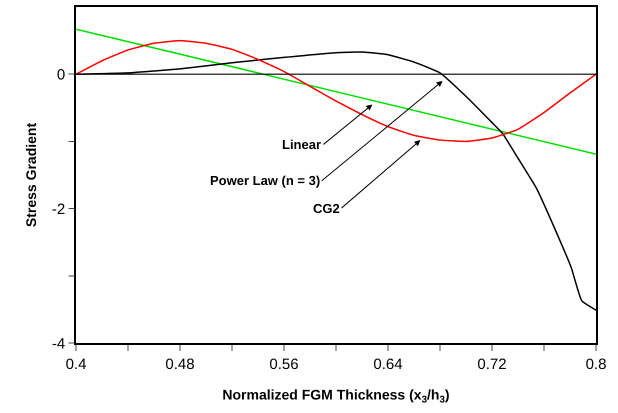 The image size is (618, 413). I want to click on y-axis-title: Stress Gradient, so click(31, 175).